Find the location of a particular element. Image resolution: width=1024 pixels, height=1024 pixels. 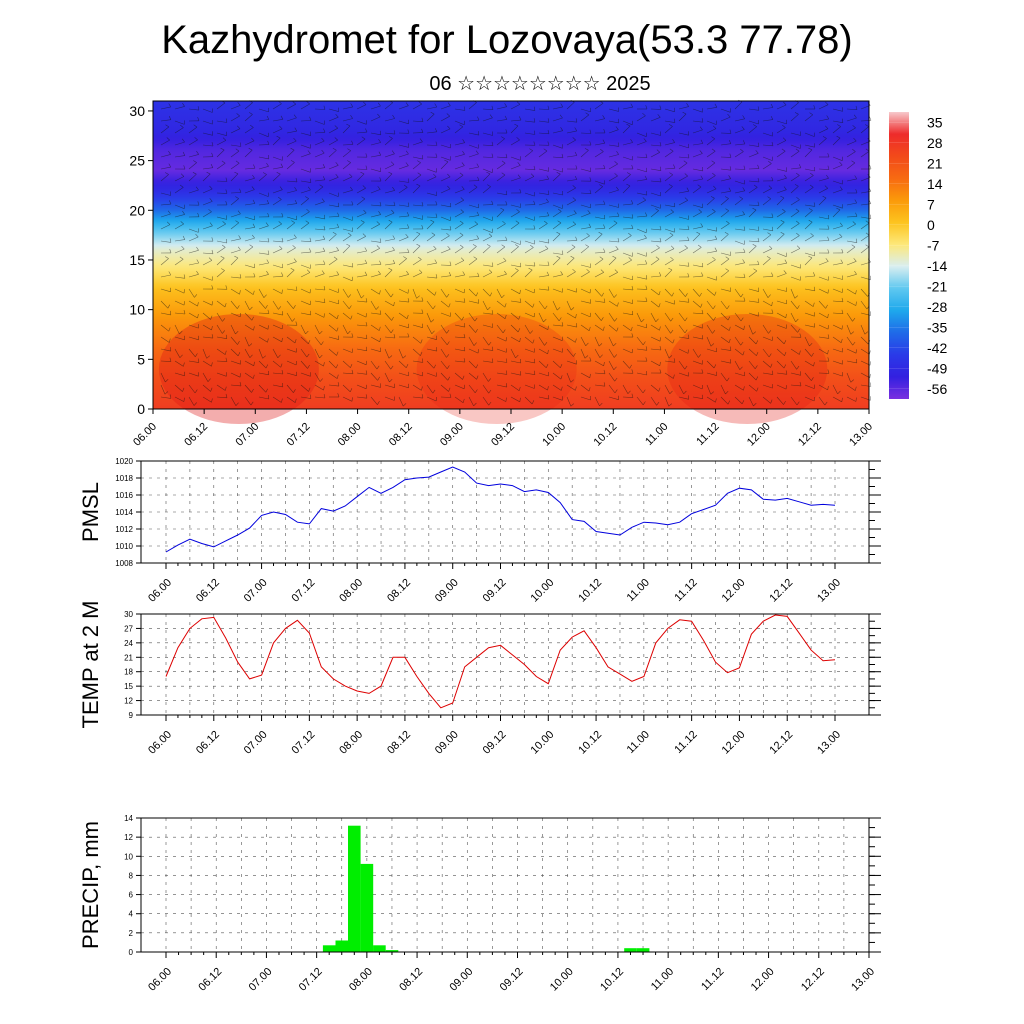

precip-bar is located at coordinates (367, 907).